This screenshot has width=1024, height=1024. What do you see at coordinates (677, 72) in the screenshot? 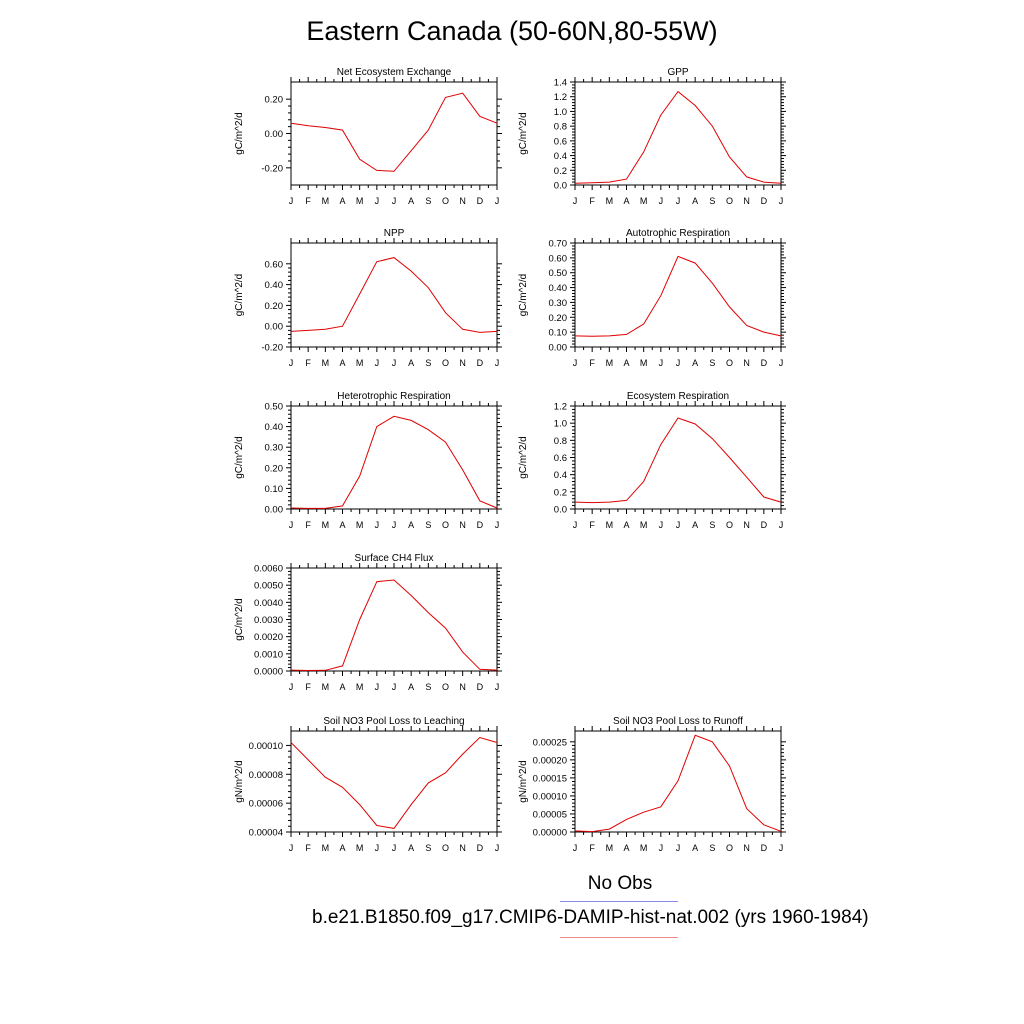
I see `panel-title: GPP` at bounding box center [677, 72].